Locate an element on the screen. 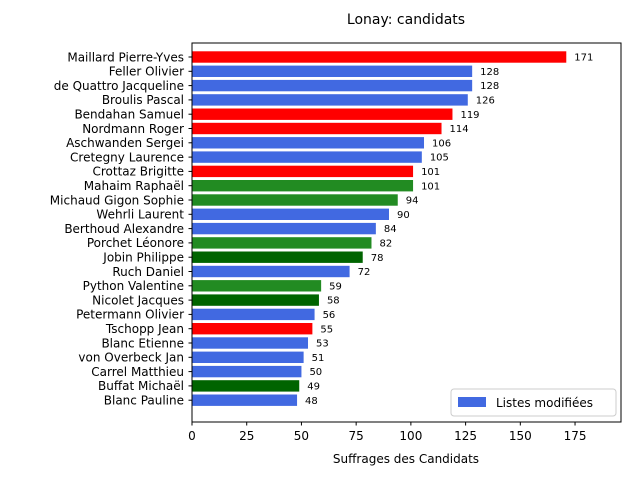 The width and height of the screenshot is (640, 480). y-tick-label: Jobin Philippe is located at coordinates (143, 258).